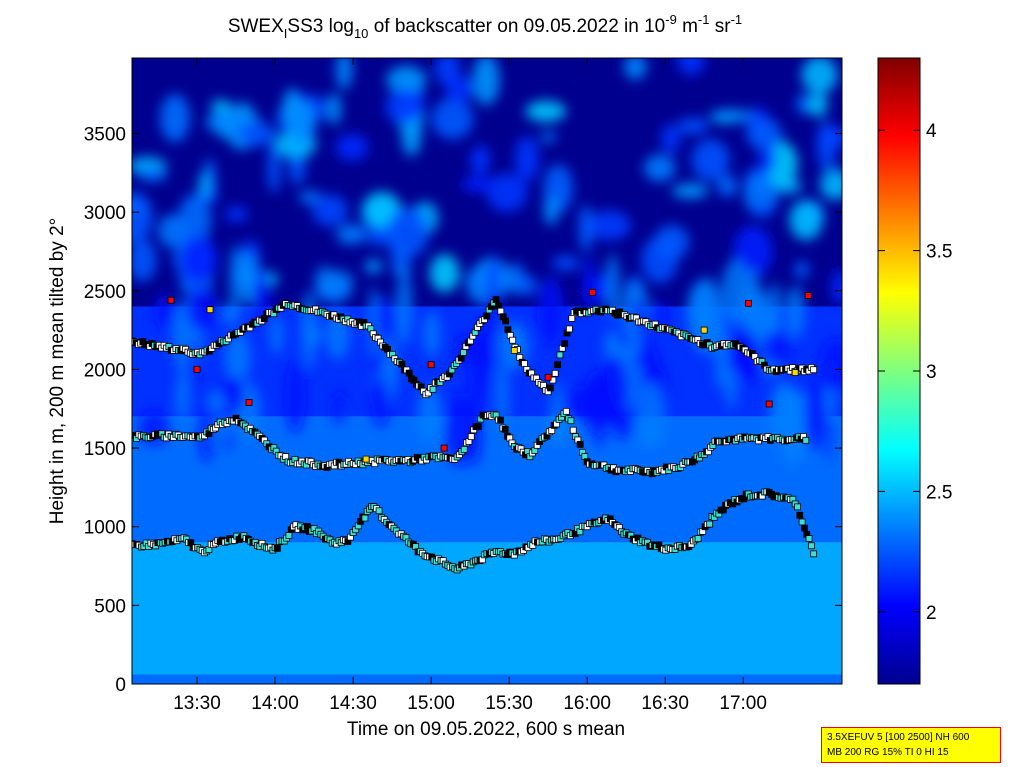  What do you see at coordinates (105, 370) in the screenshot?
I see `y-tick-label: 2000` at bounding box center [105, 370].